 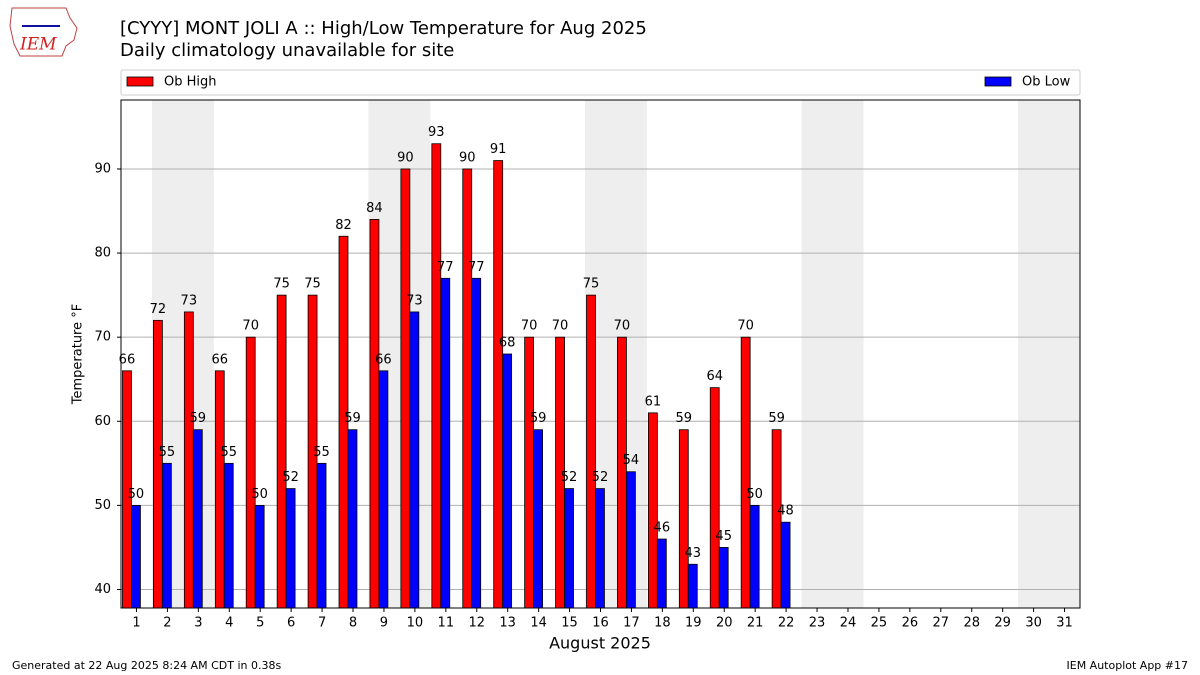 I want to click on x-tick-label: 7, so click(x=322, y=623).